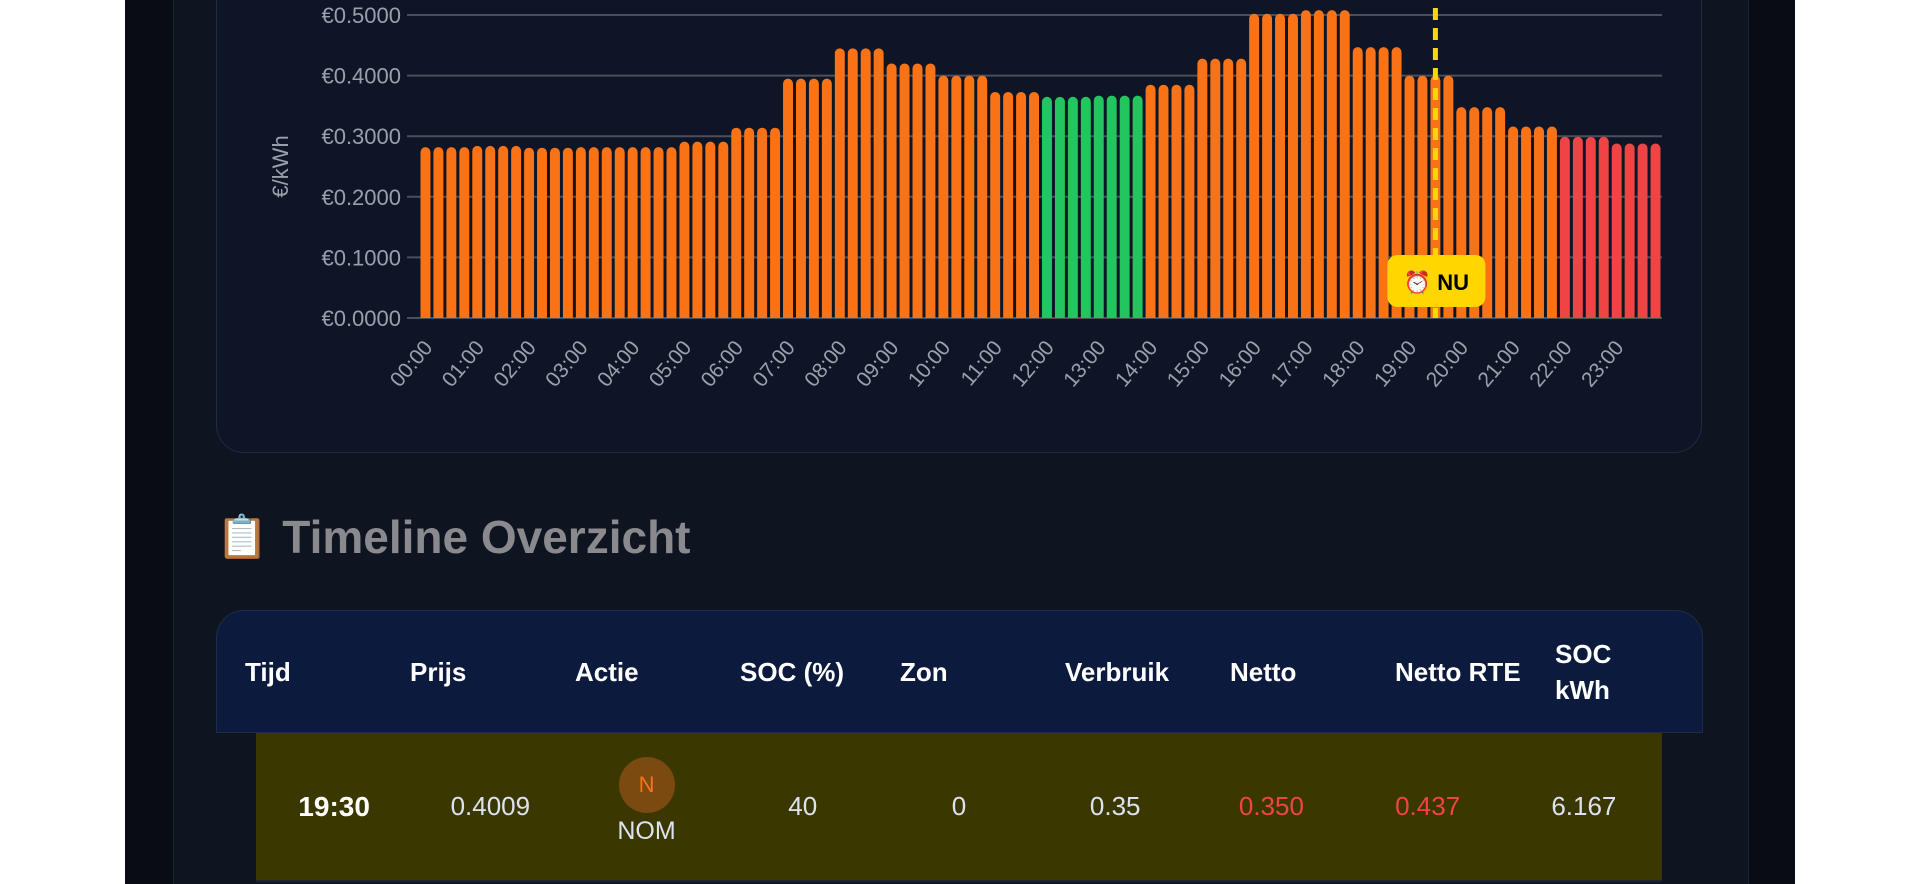 This screenshot has width=1920, height=884. What do you see at coordinates (1428, 806) in the screenshot?
I see `cell-netto-rte: 0.437` at bounding box center [1428, 806].